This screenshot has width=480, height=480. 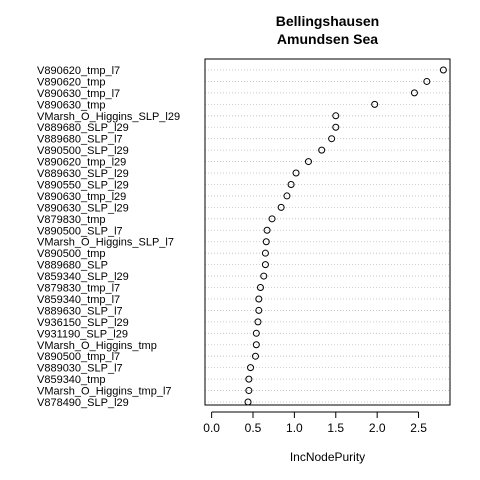 I want to click on y-tick-label: VMarsh_O_Higgins_tmp_l7, so click(x=104, y=392).